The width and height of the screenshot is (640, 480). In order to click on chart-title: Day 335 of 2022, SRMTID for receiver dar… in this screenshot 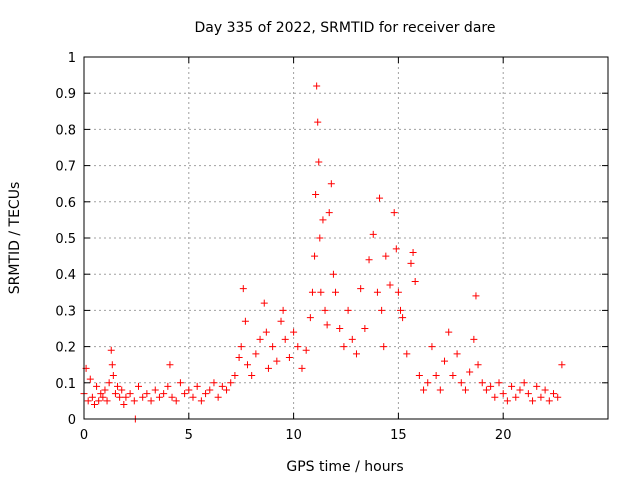, I will do `click(345, 28)`.